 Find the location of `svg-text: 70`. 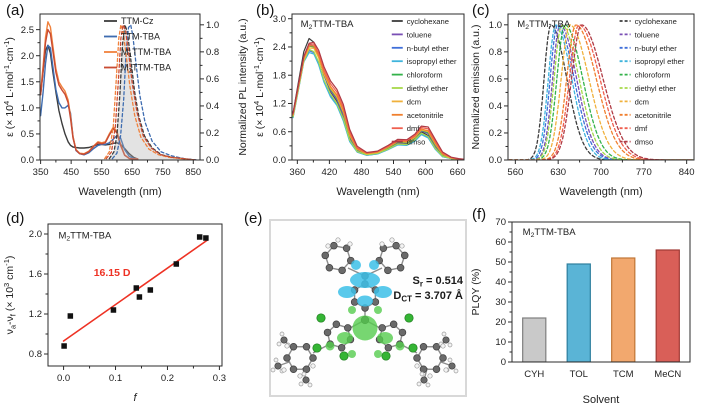

svg-text: 70 is located at coordinates (500, 222).